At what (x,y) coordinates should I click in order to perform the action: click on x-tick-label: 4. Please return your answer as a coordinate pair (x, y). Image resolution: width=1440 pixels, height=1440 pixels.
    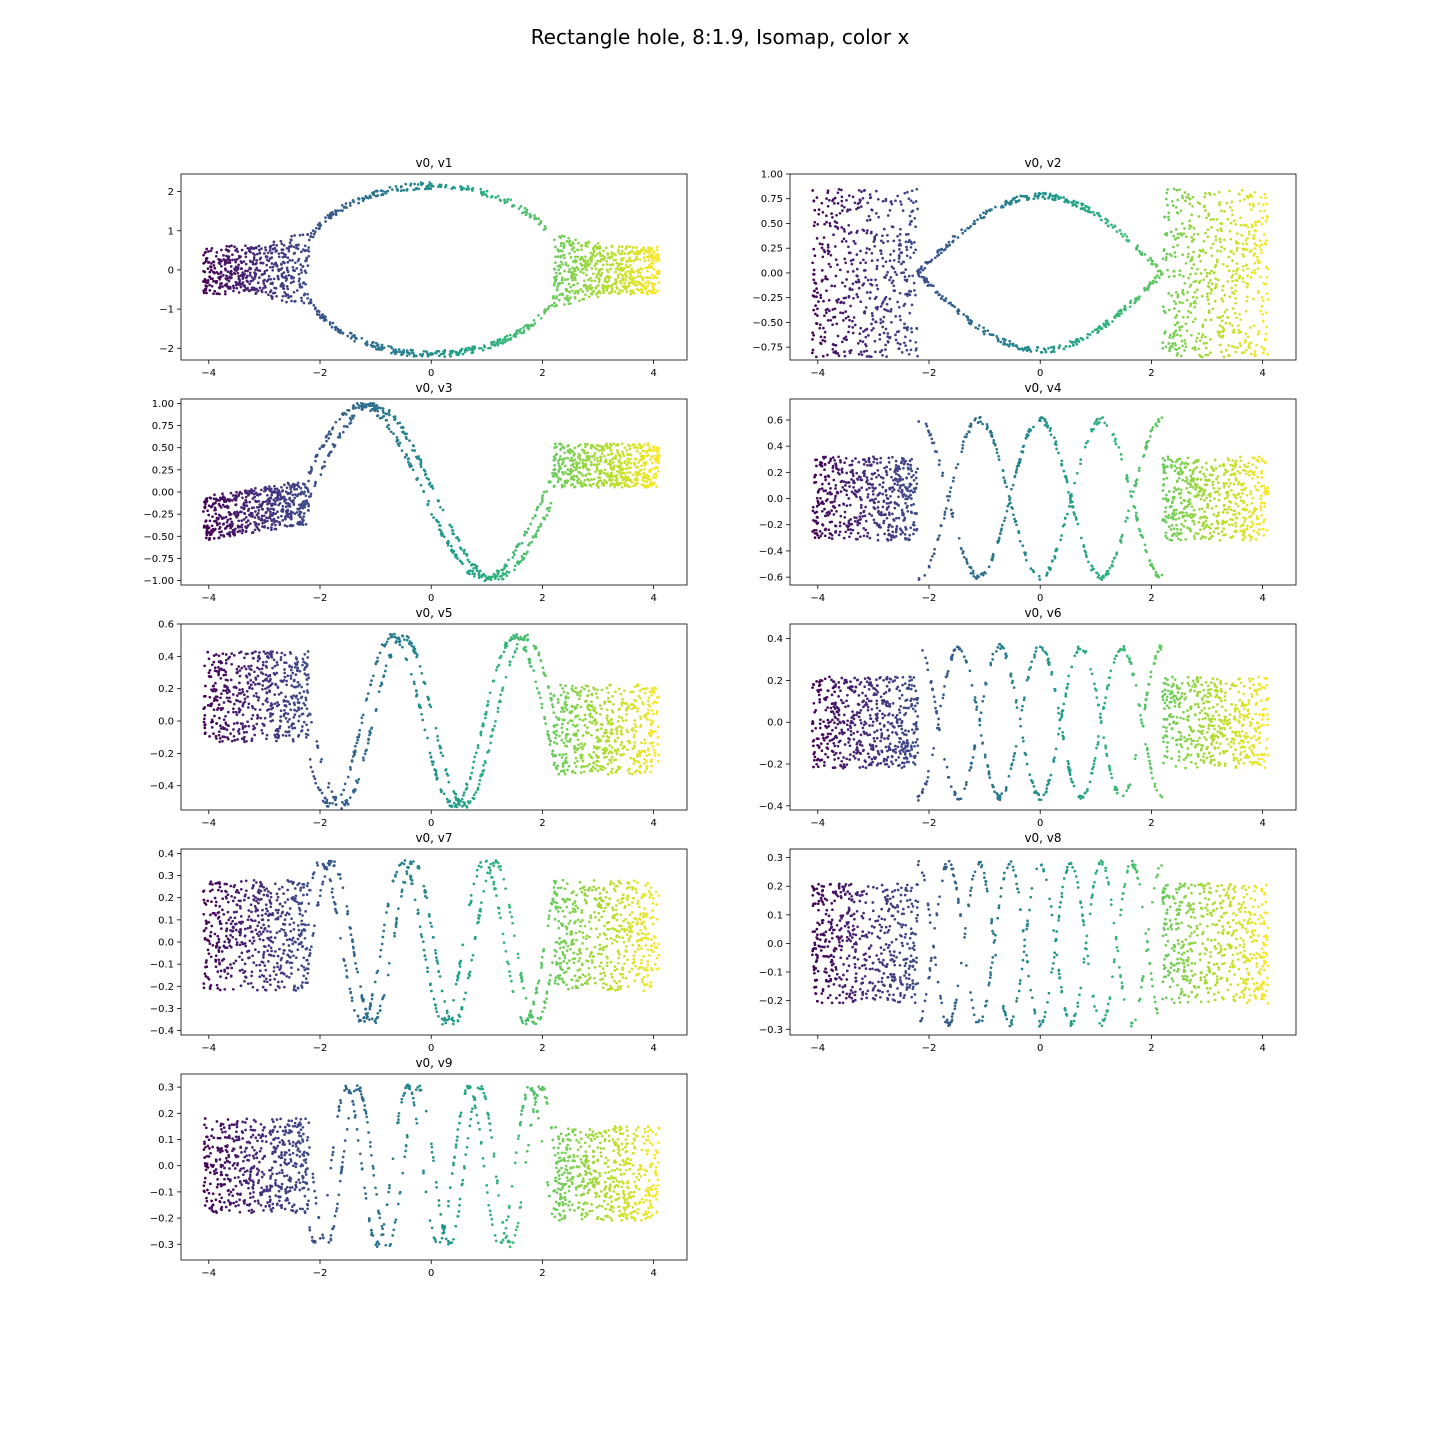
    Looking at the image, I should click on (653, 598).